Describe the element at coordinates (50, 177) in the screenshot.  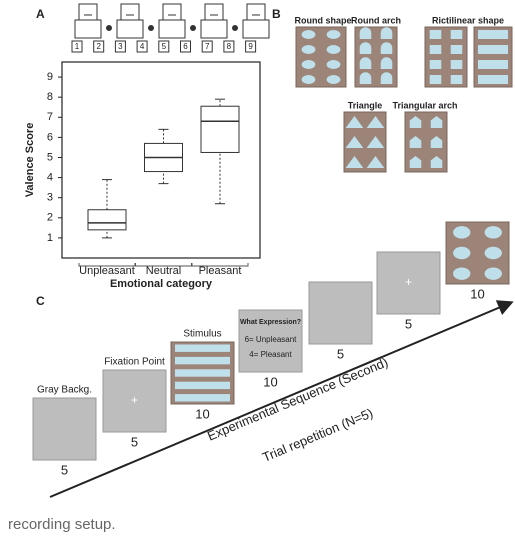
I see `y-tick-label: 4` at that location.